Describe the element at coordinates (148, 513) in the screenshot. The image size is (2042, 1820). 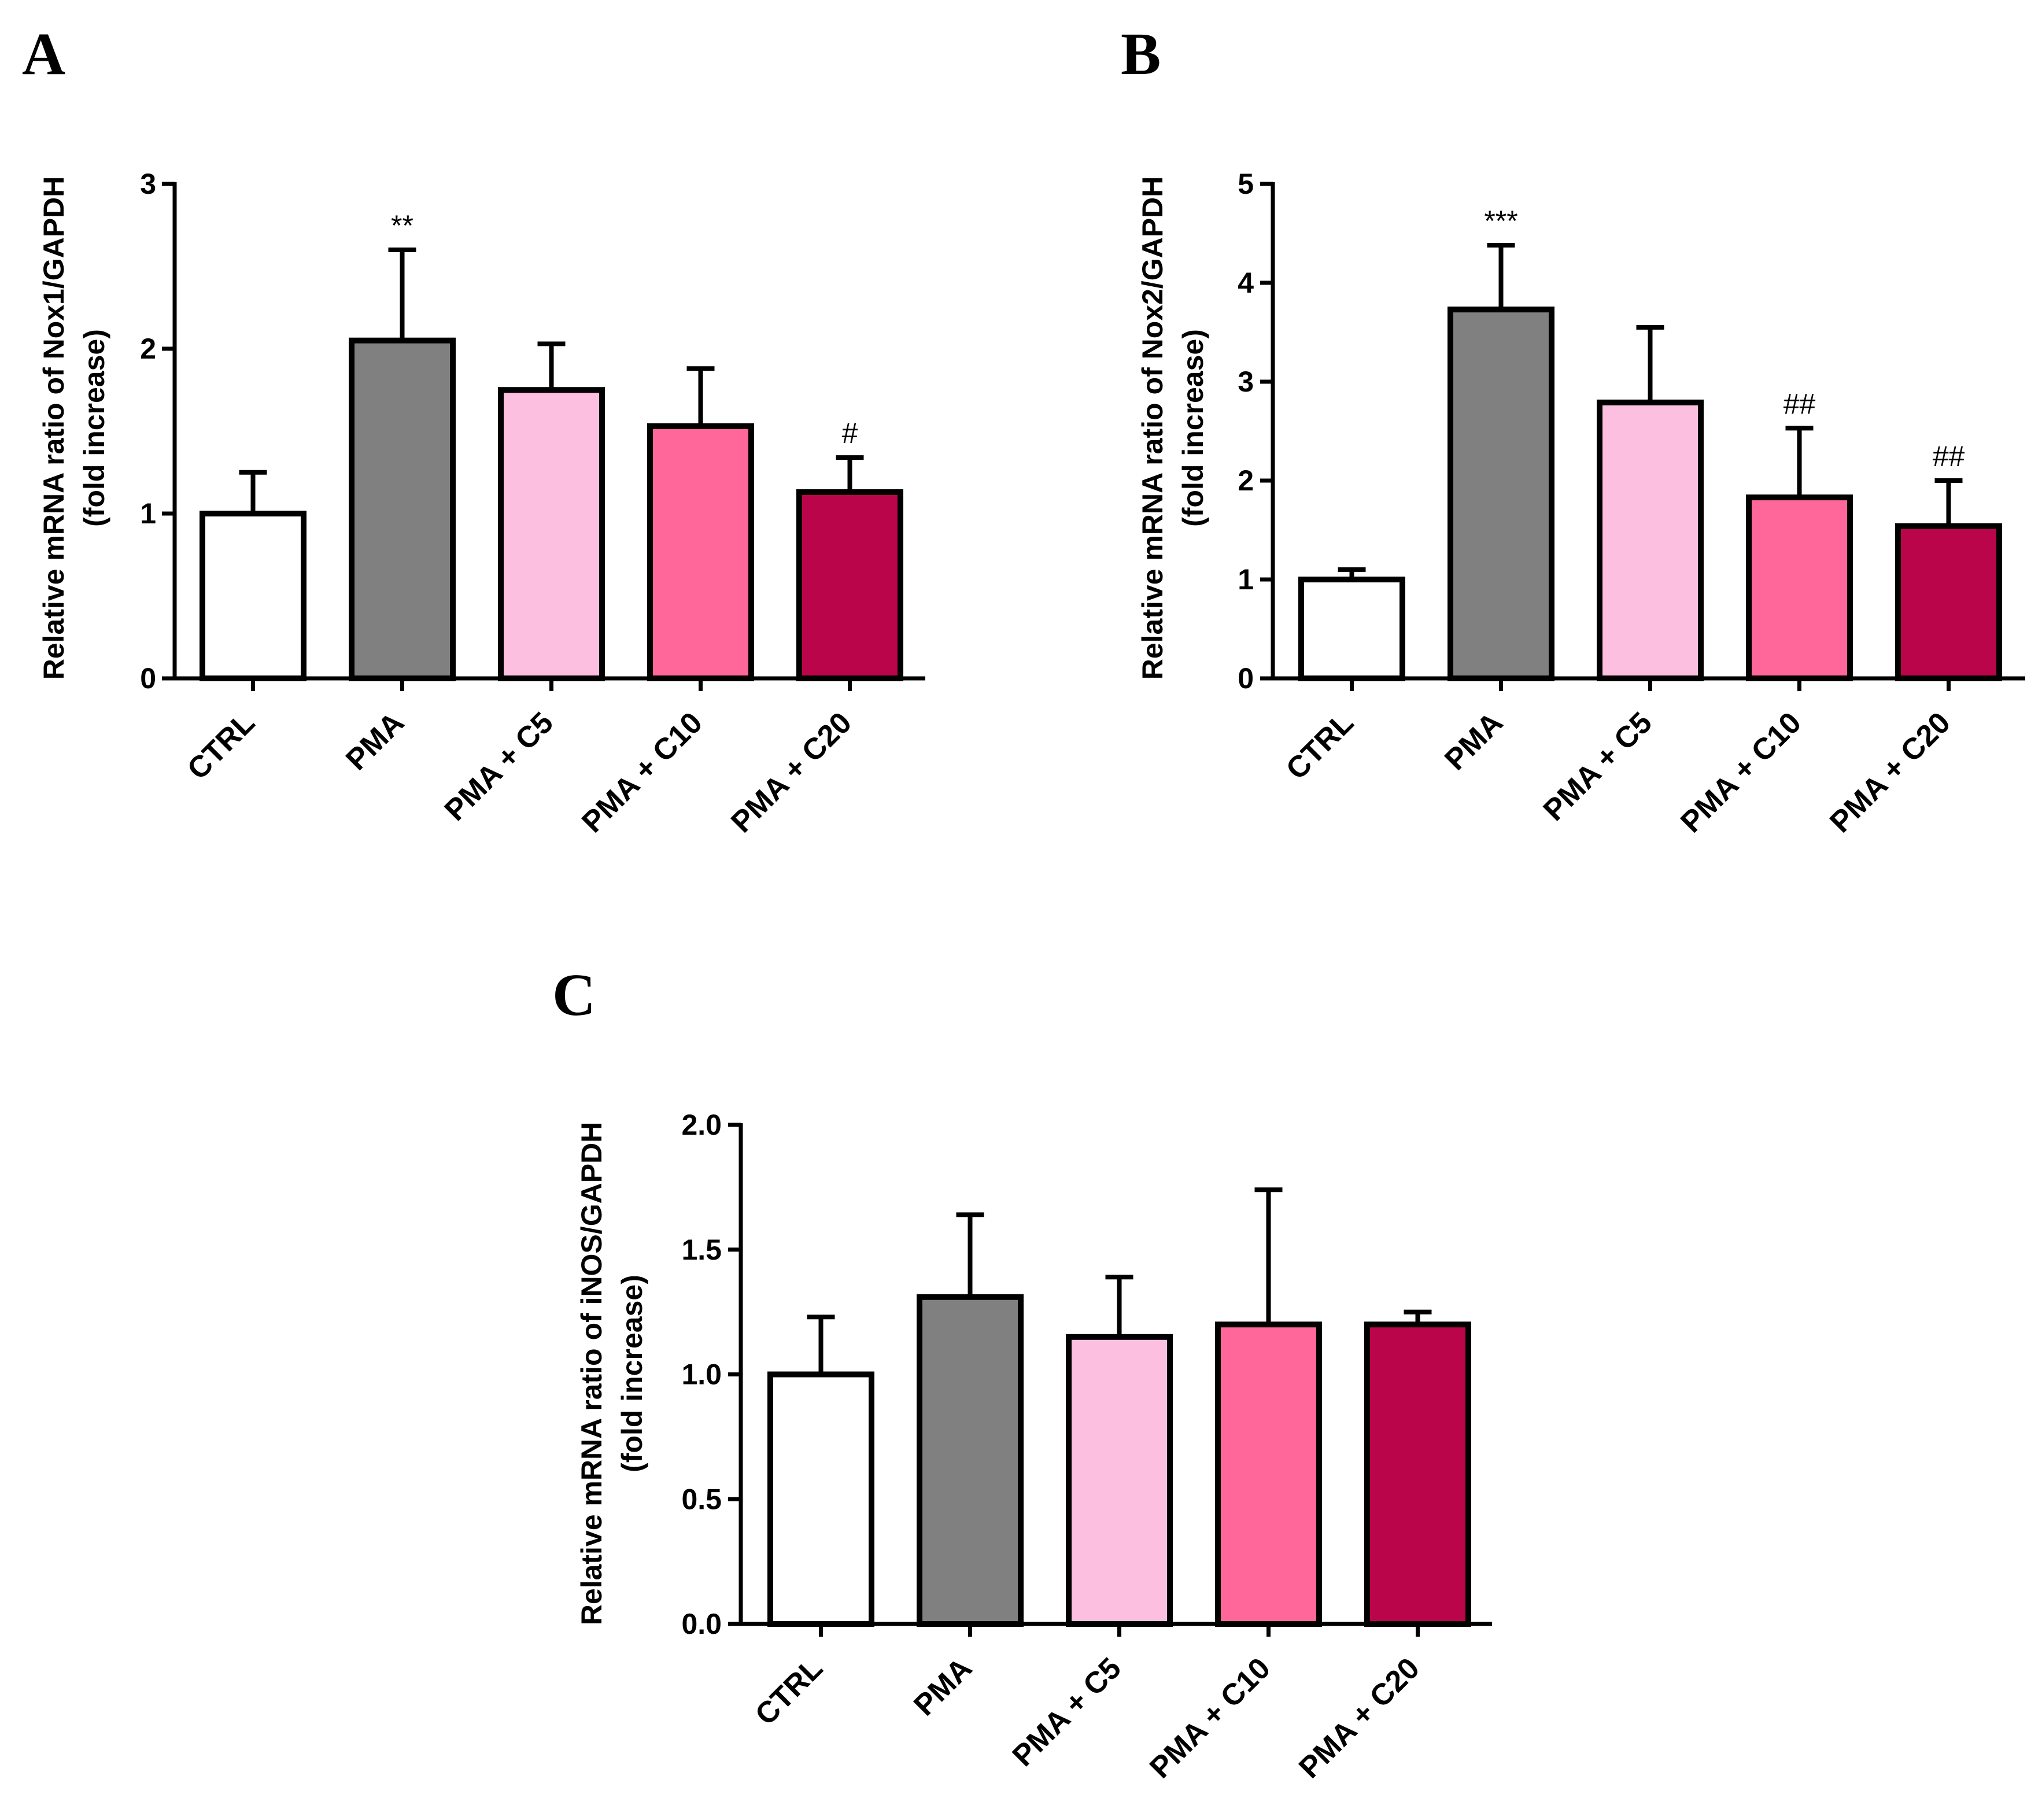
I see `panel-a-y-tick-label: 1` at that location.